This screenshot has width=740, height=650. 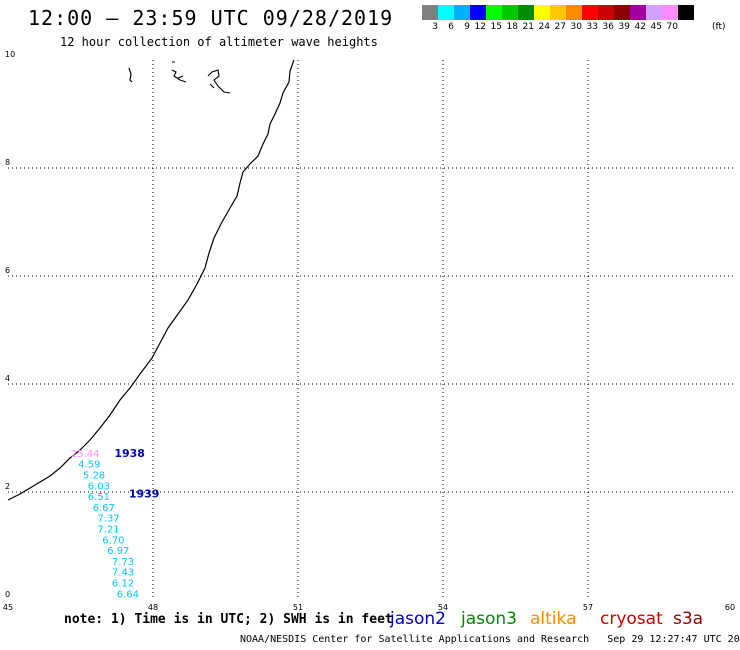 What do you see at coordinates (640, 27) in the screenshot?
I see `legend-label: 42` at bounding box center [640, 27].